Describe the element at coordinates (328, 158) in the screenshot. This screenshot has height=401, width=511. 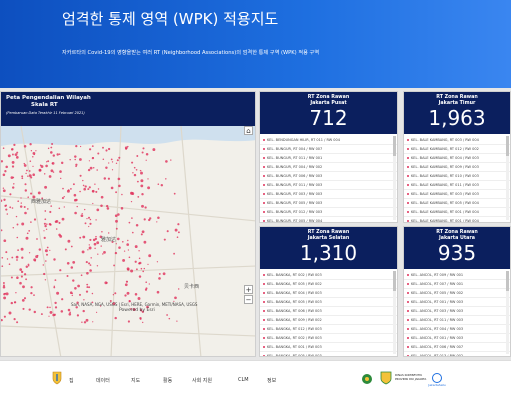
I see `list-item: KEL. BUNGUR, RT 011 / RW 001` at that location.